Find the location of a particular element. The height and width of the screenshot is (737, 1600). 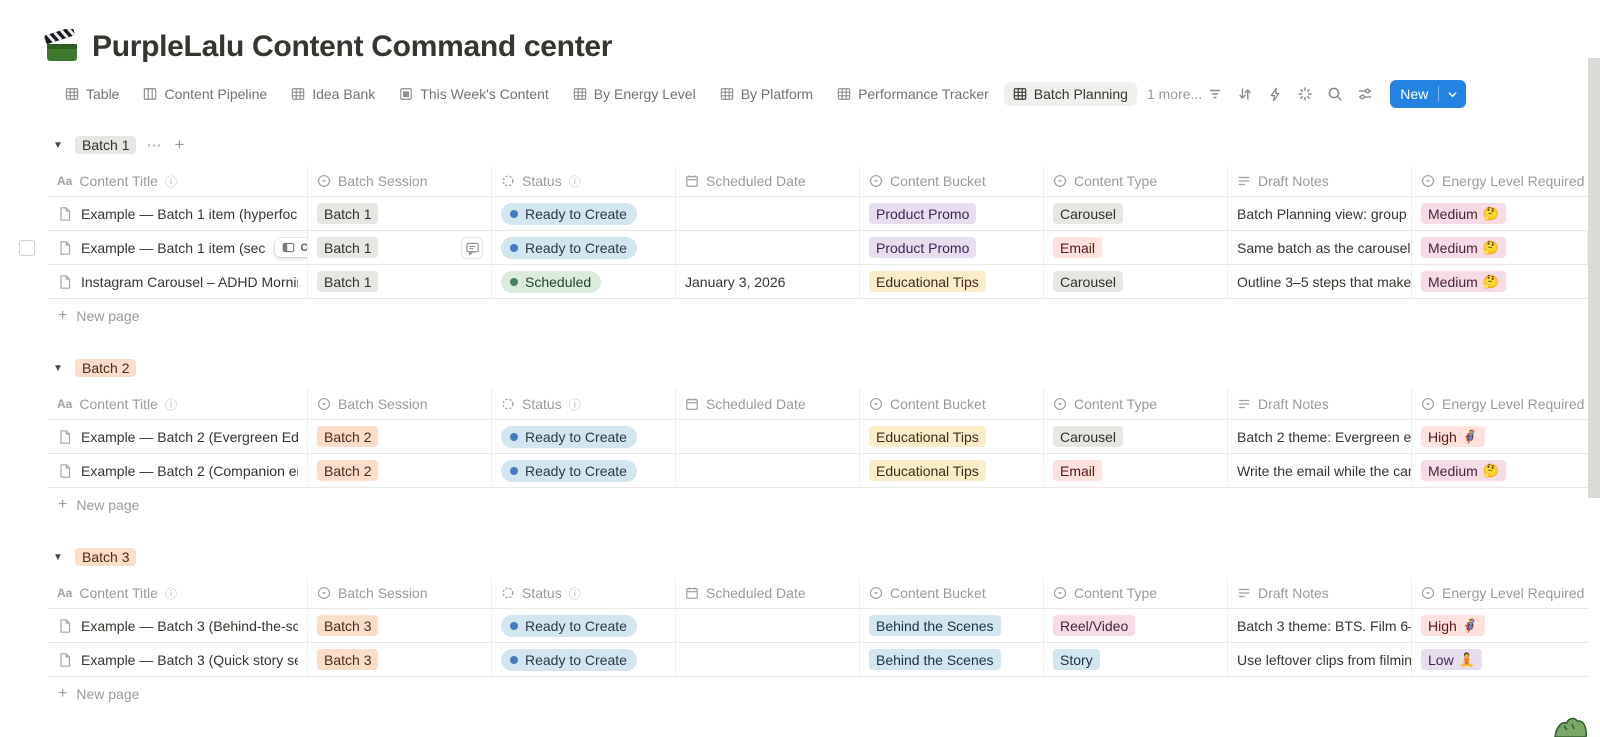

cell-content-bucket: Product Promo is located at coordinates (952, 247).